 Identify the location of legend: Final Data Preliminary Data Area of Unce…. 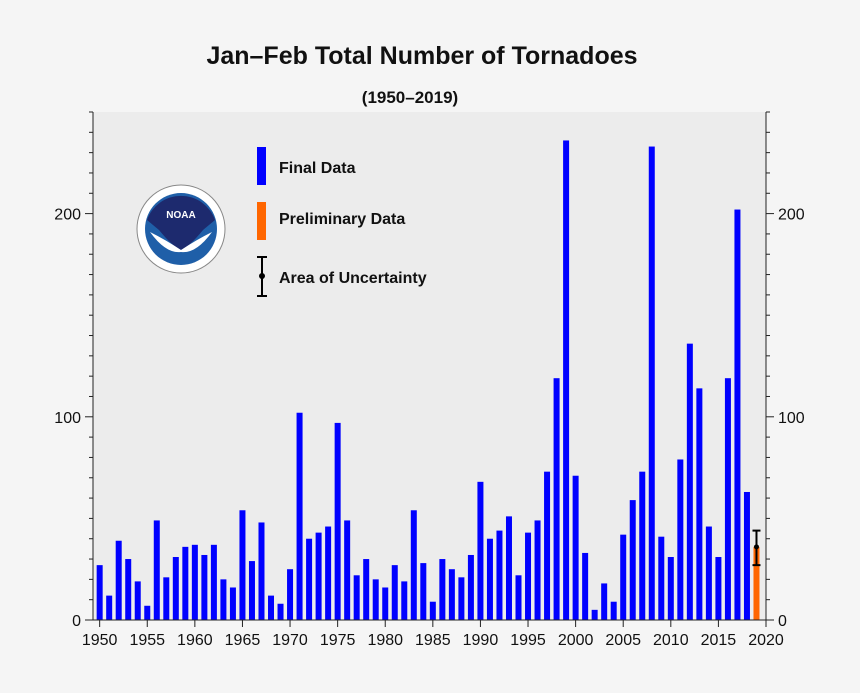
(342, 222).